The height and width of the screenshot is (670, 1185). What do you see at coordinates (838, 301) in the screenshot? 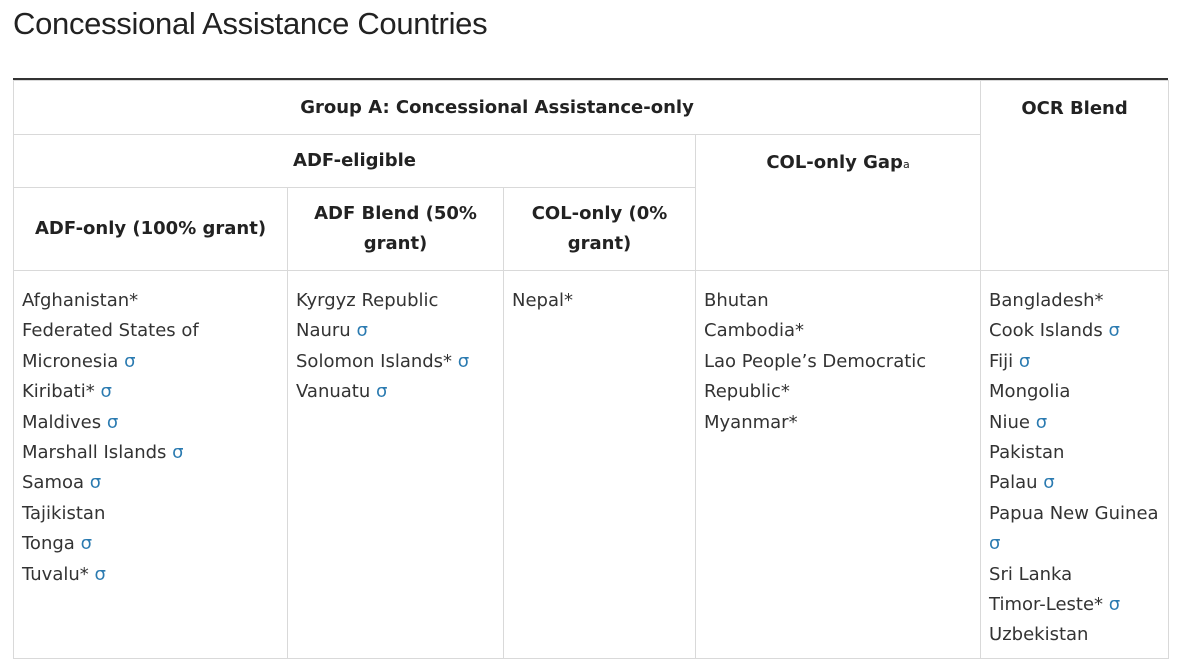
I see `country-item: Bhutan` at bounding box center [838, 301].